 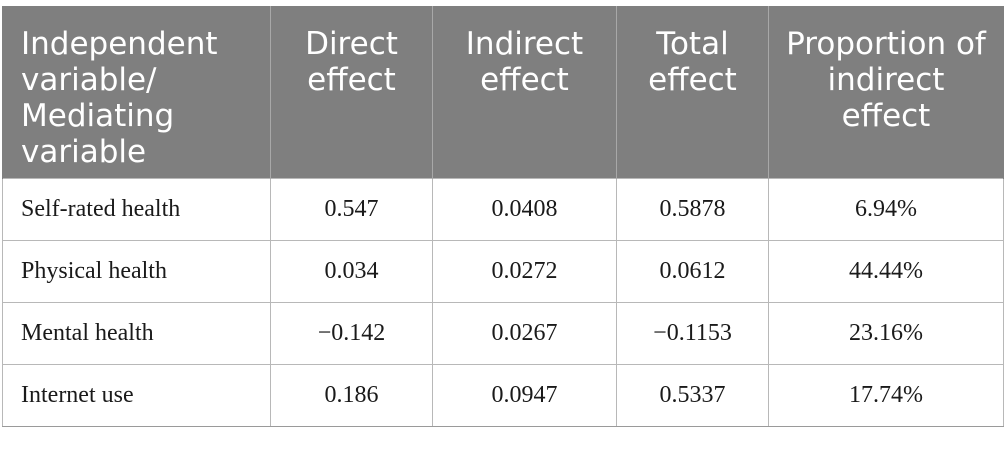 I want to click on cell-indirect-effect: 0.0408, so click(x=524, y=209).